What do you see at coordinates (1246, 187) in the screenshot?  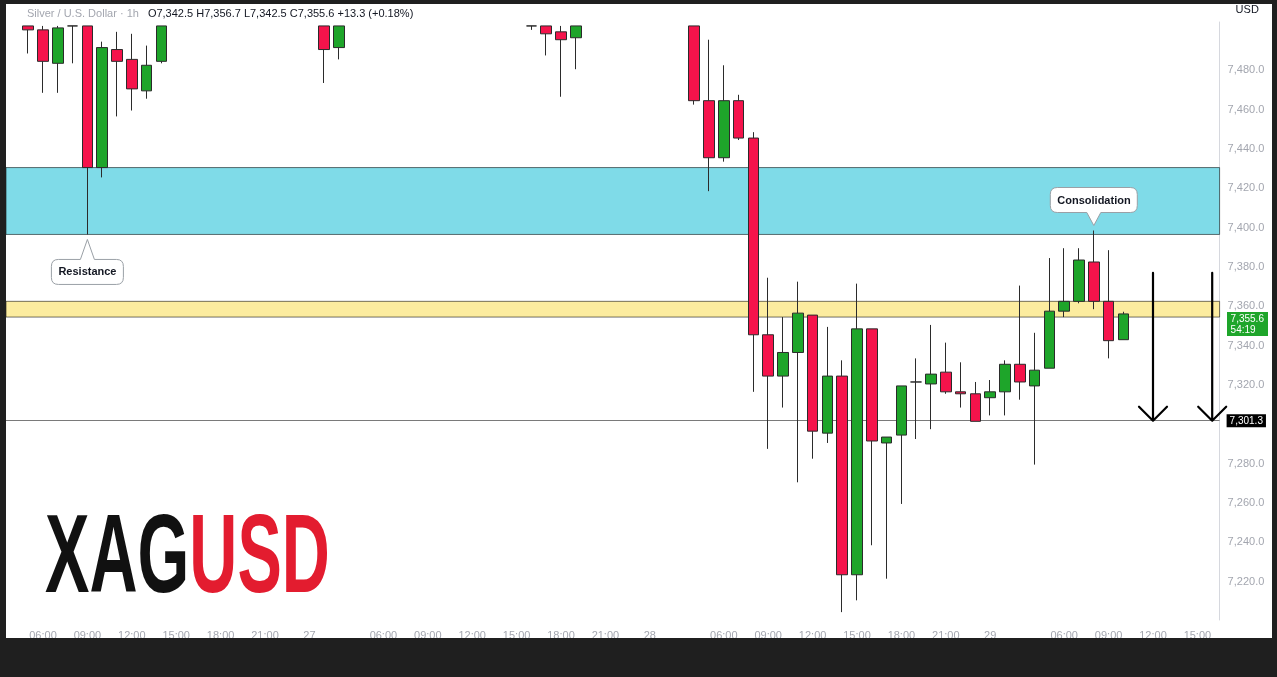 I see `y-tick-label: 7,420.0` at bounding box center [1246, 187].